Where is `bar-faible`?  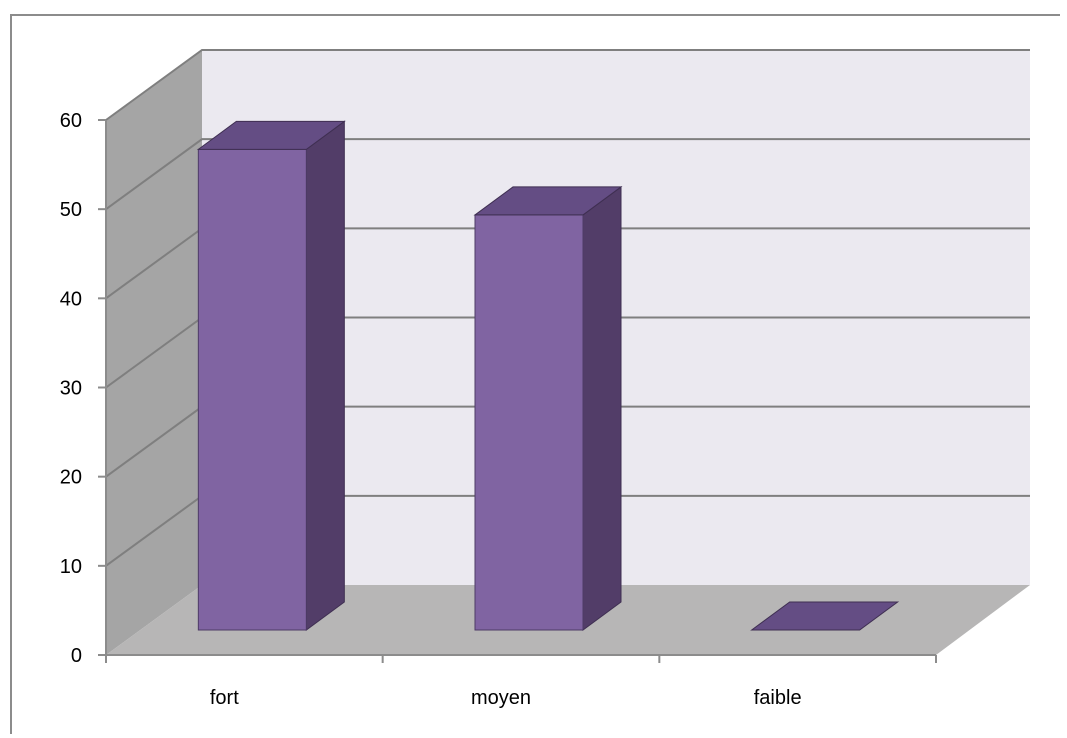
bar-faible is located at coordinates (825, 616).